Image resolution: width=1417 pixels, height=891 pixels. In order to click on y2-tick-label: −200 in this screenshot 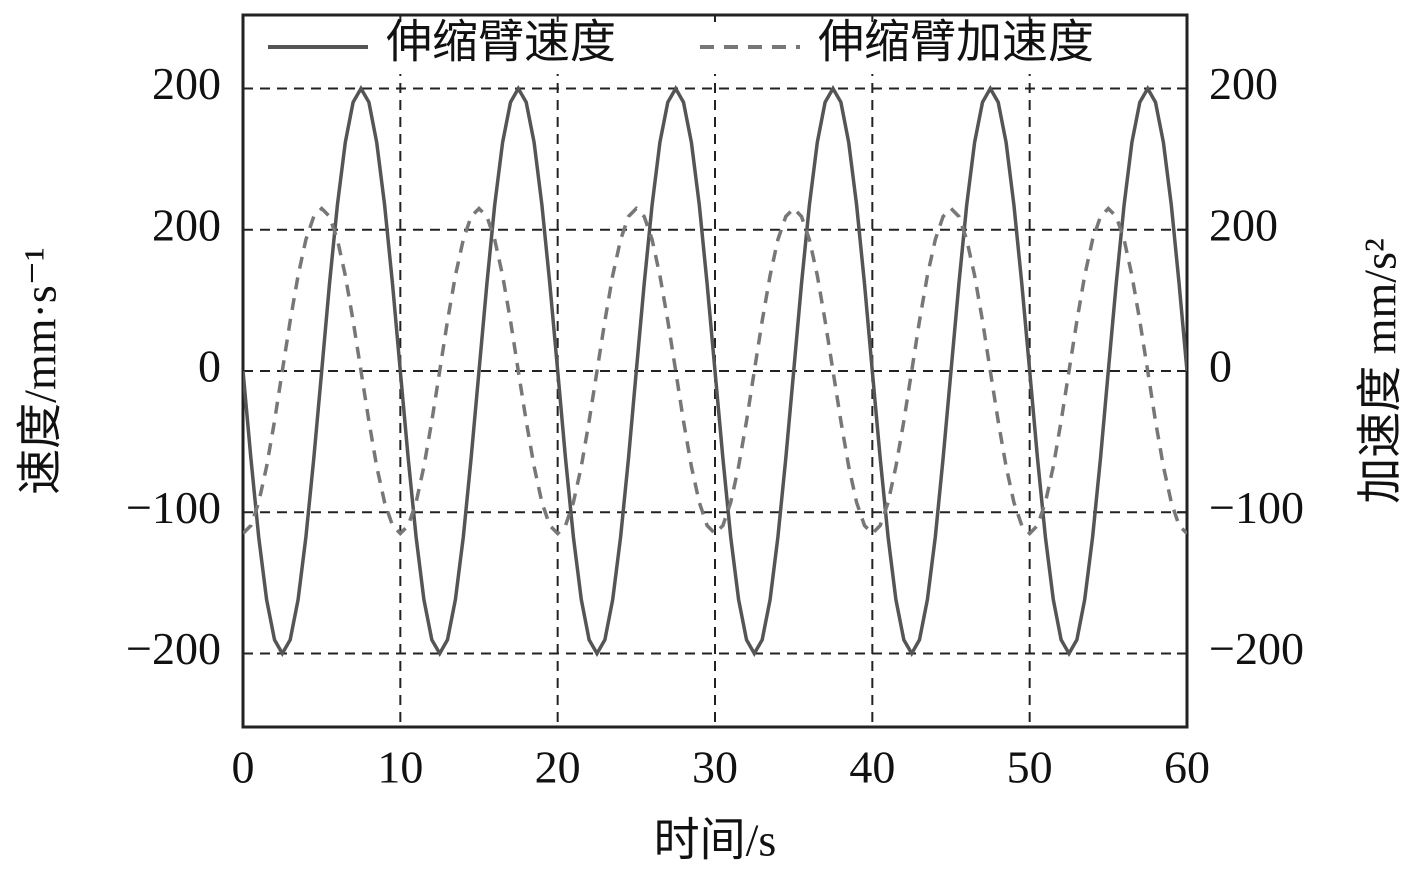, I will do `click(1256, 648)`.